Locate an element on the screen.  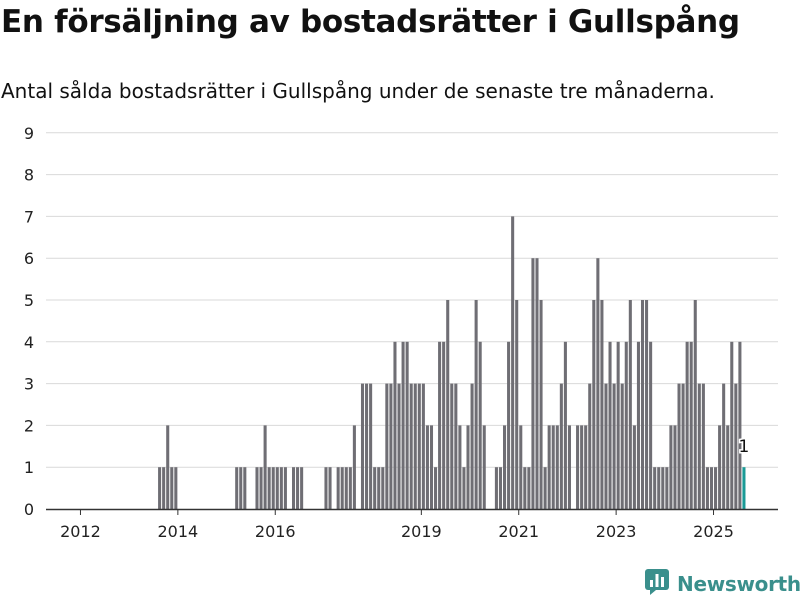
x-tick-label: 2016 is located at coordinates (275, 531).